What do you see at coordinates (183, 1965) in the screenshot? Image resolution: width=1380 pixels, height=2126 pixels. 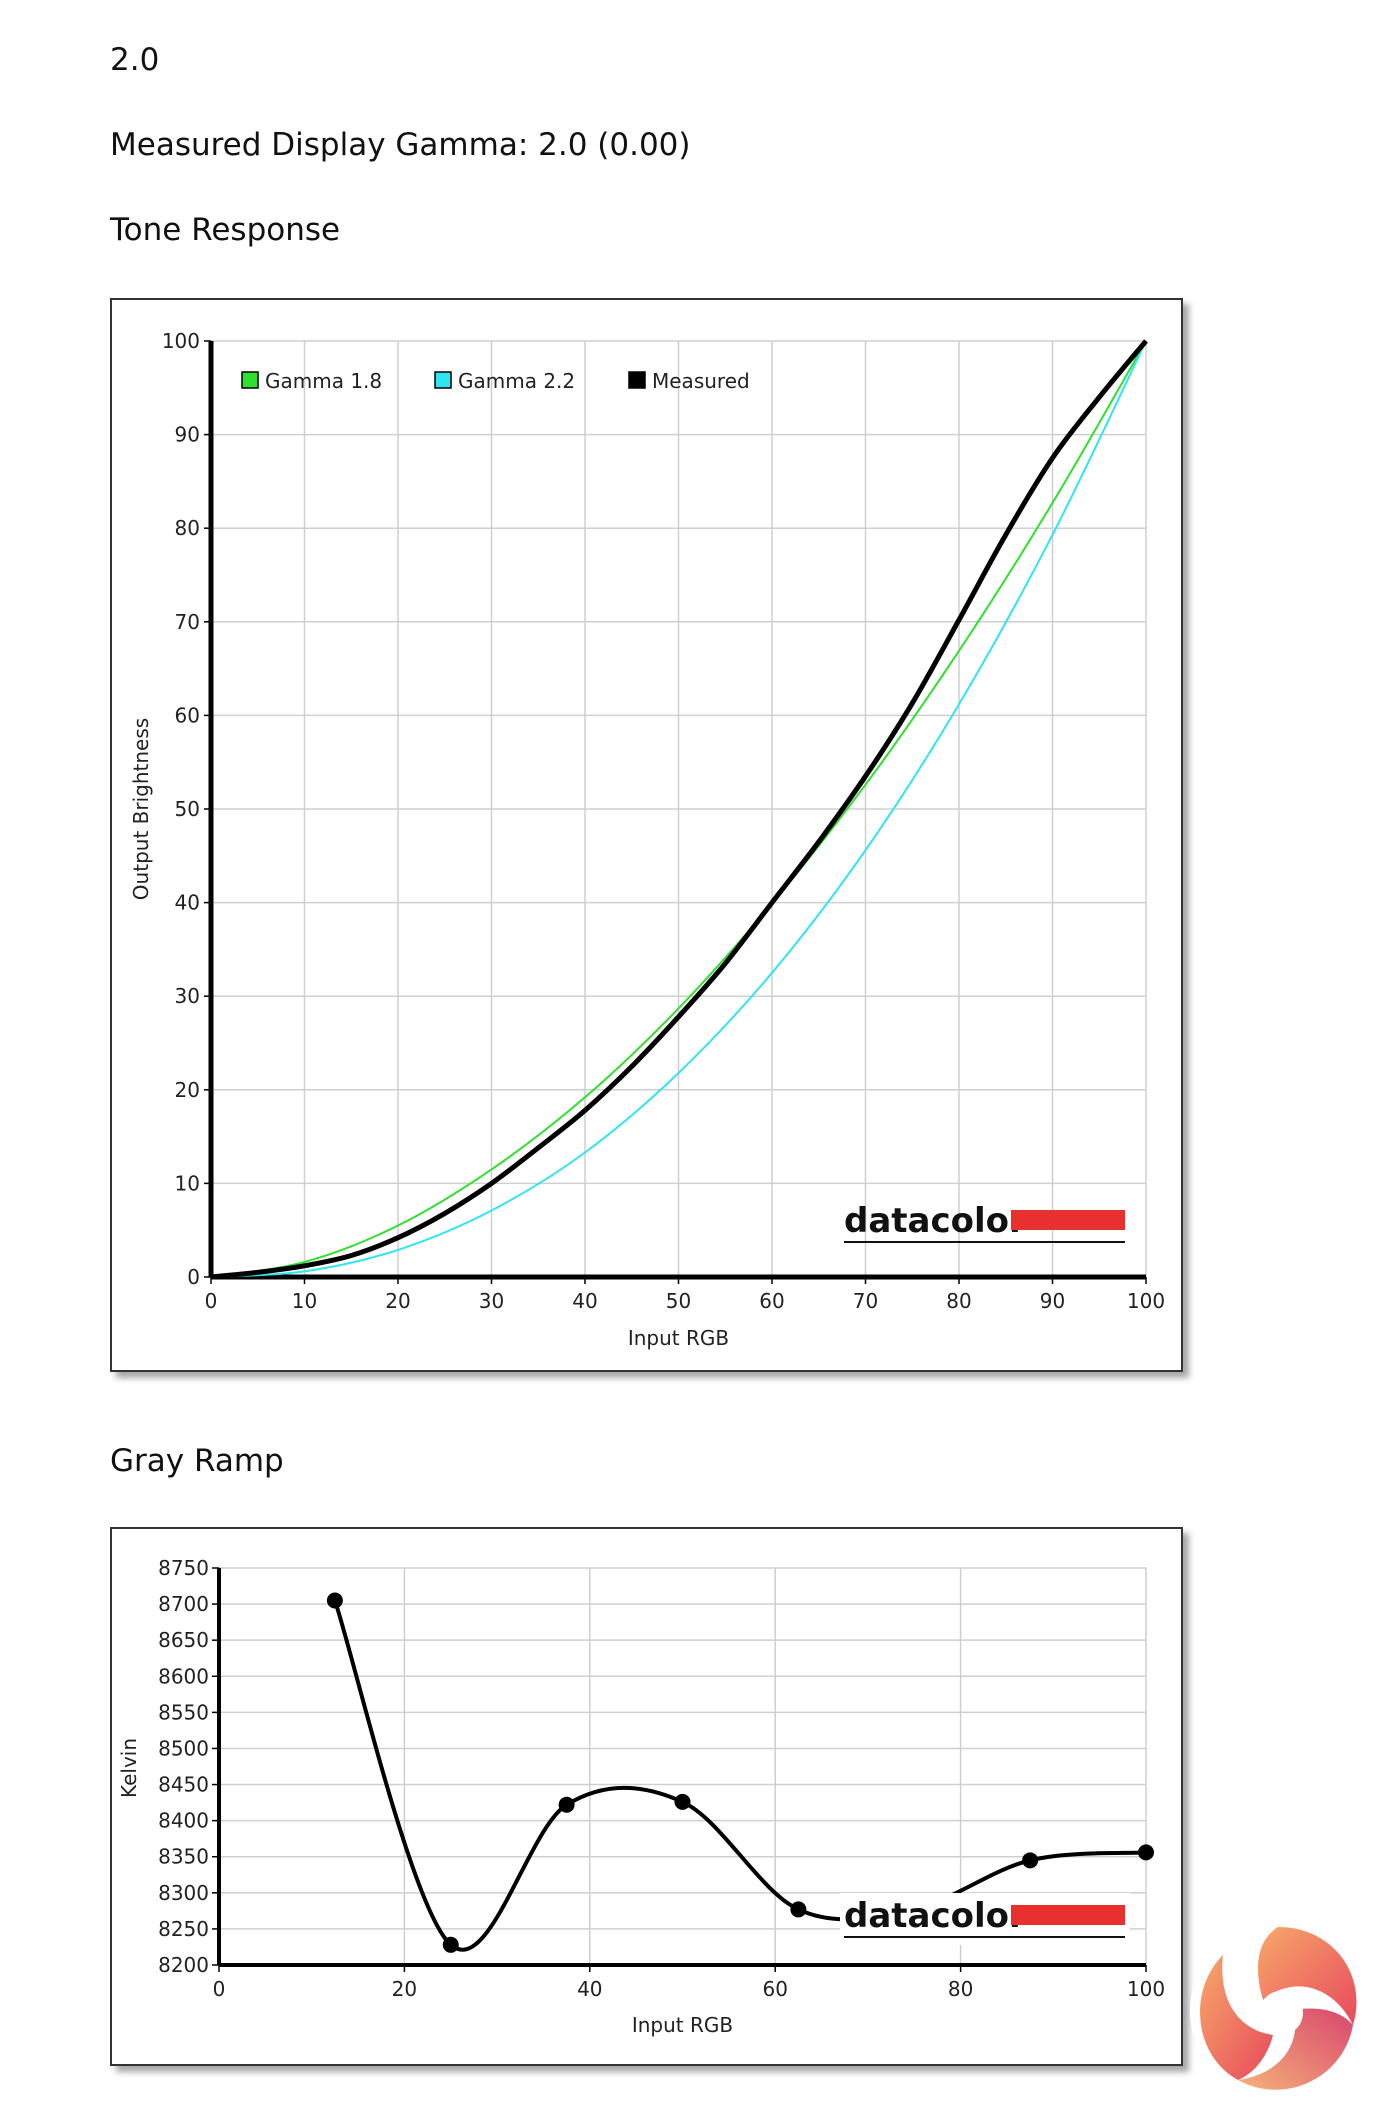 I see `y-tick-label: 8200` at bounding box center [183, 1965].